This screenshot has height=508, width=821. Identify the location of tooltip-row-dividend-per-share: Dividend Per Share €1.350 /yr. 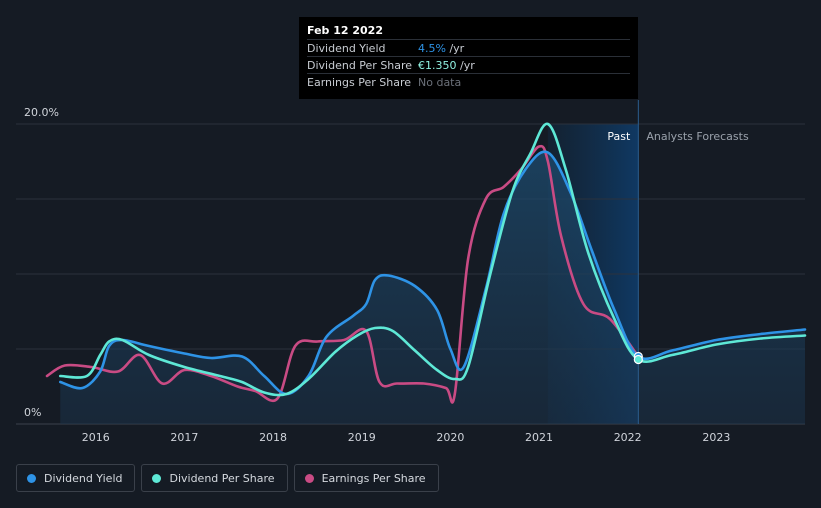
(468, 65).